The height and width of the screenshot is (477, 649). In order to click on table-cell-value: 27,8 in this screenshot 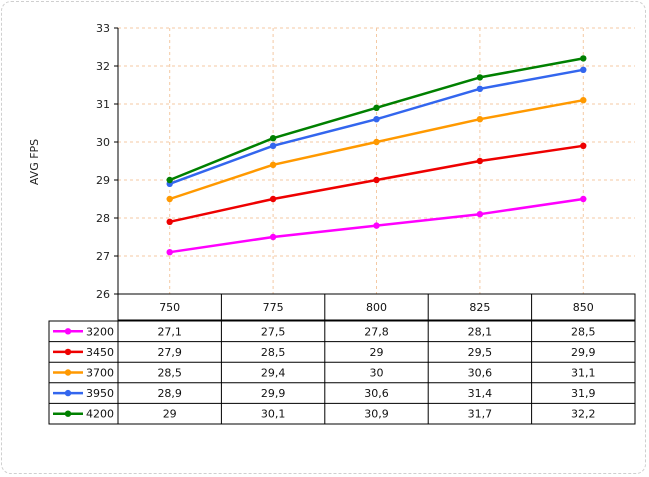, I will do `click(376, 331)`.